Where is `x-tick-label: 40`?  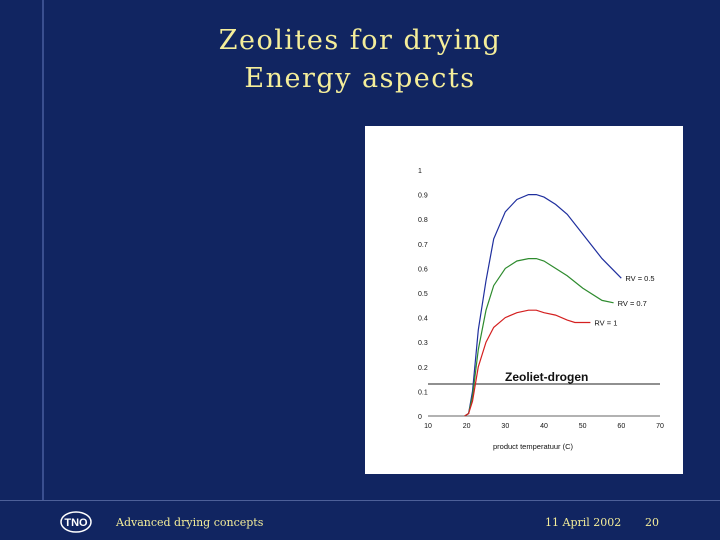
x-tick-label: 40 is located at coordinates (544, 426).